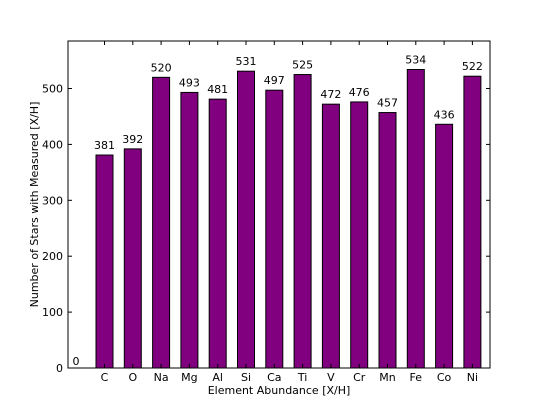 The height and width of the screenshot is (409, 545). What do you see at coordinates (34, 205) in the screenshot?
I see `y-axis-title: Number of Stars with Measured [X/H]` at bounding box center [34, 205].